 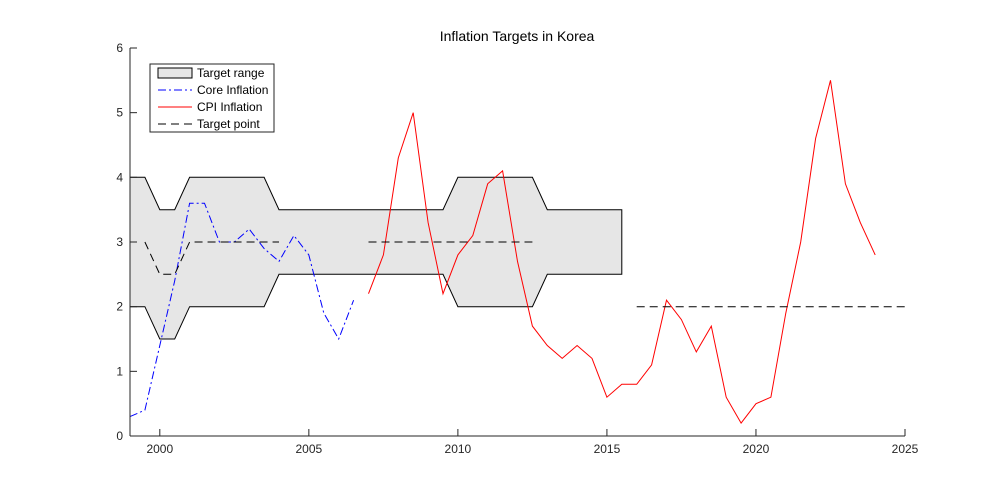 What do you see at coordinates (232, 90) in the screenshot?
I see `legend-label-core-inflation: Core Inflation` at bounding box center [232, 90].